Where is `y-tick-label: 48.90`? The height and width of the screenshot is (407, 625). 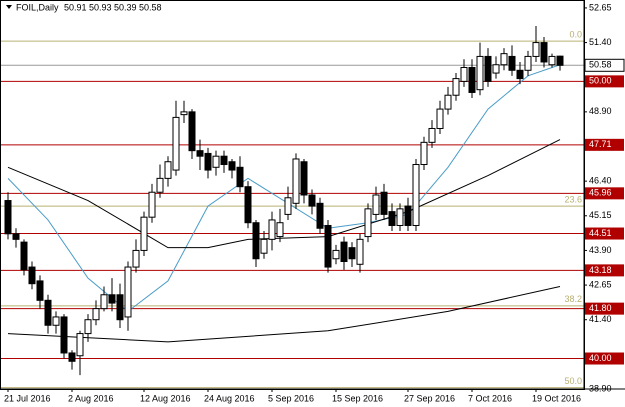
y-tick-label: 48.90 is located at coordinates (600, 111).